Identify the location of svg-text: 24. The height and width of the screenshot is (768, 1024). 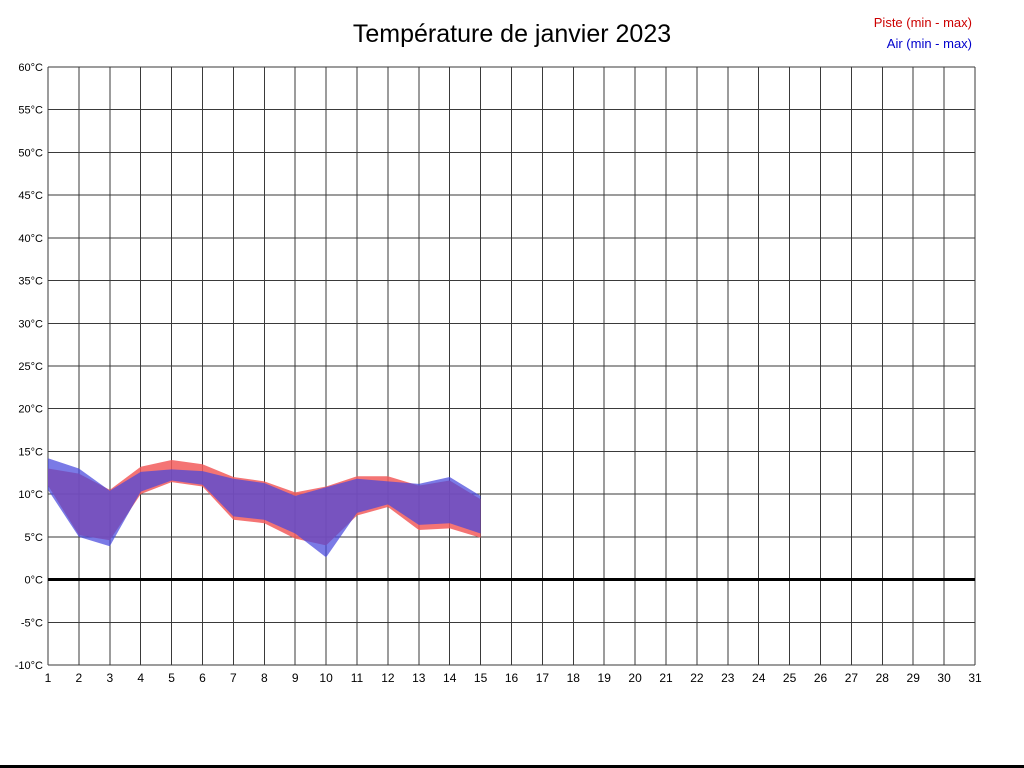
(759, 678).